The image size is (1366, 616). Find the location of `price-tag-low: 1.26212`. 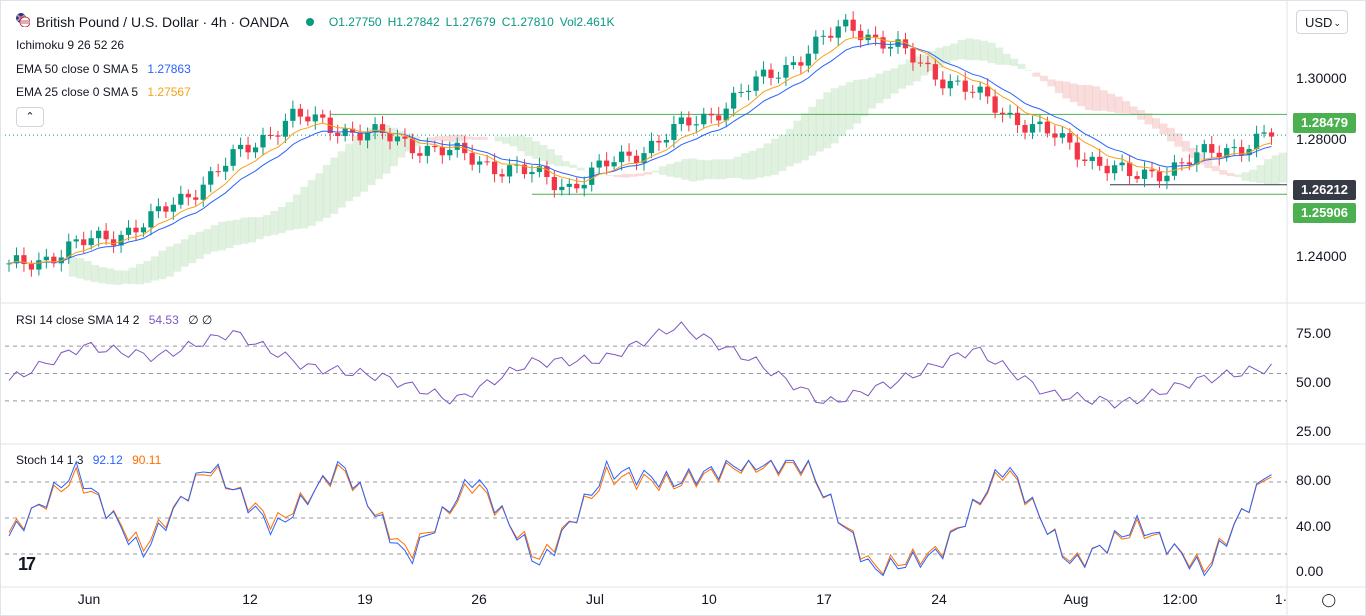

price-tag-low: 1.26212 is located at coordinates (1324, 190).